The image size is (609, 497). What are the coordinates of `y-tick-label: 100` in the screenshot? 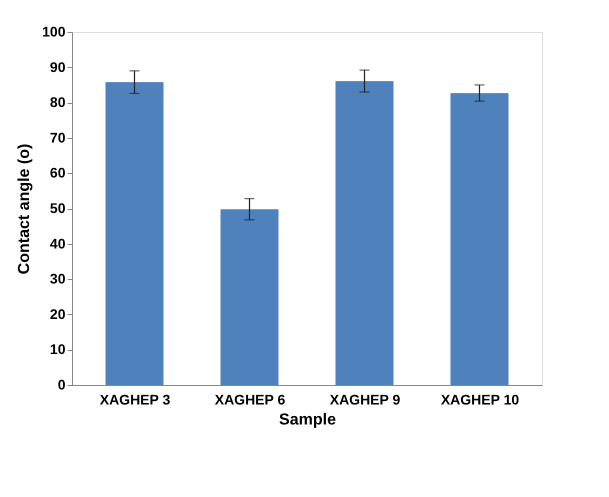 It's located at (54, 32).